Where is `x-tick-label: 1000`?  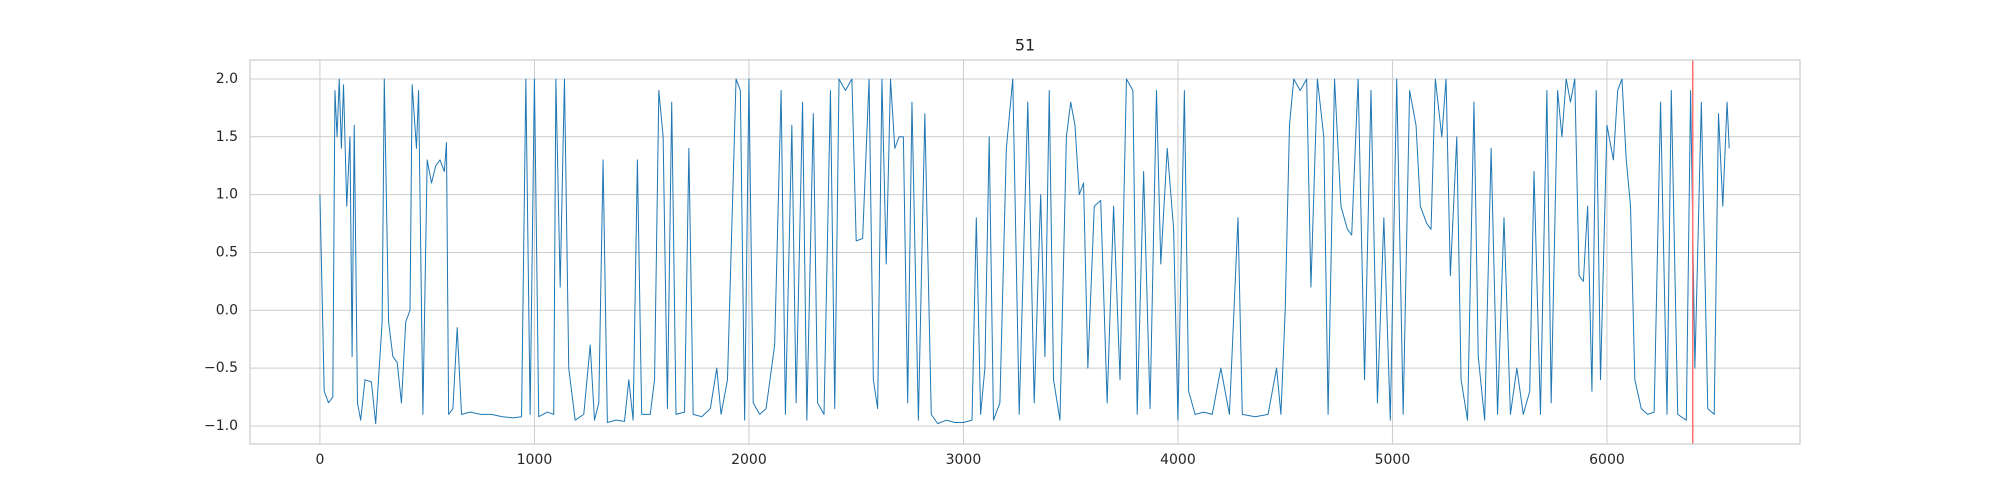
x-tick-label: 1000 is located at coordinates (535, 460).